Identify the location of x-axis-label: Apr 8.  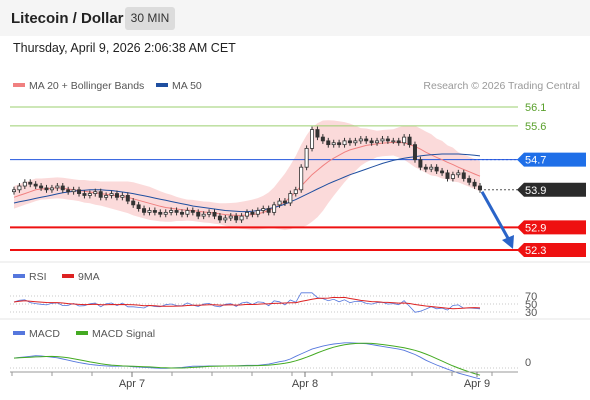
(305, 384).